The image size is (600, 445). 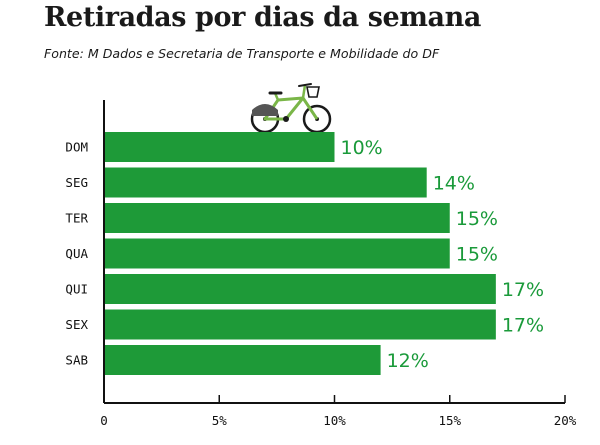 What do you see at coordinates (523, 326) in the screenshot?
I see `value-label-sex: 17%` at bounding box center [523, 326].